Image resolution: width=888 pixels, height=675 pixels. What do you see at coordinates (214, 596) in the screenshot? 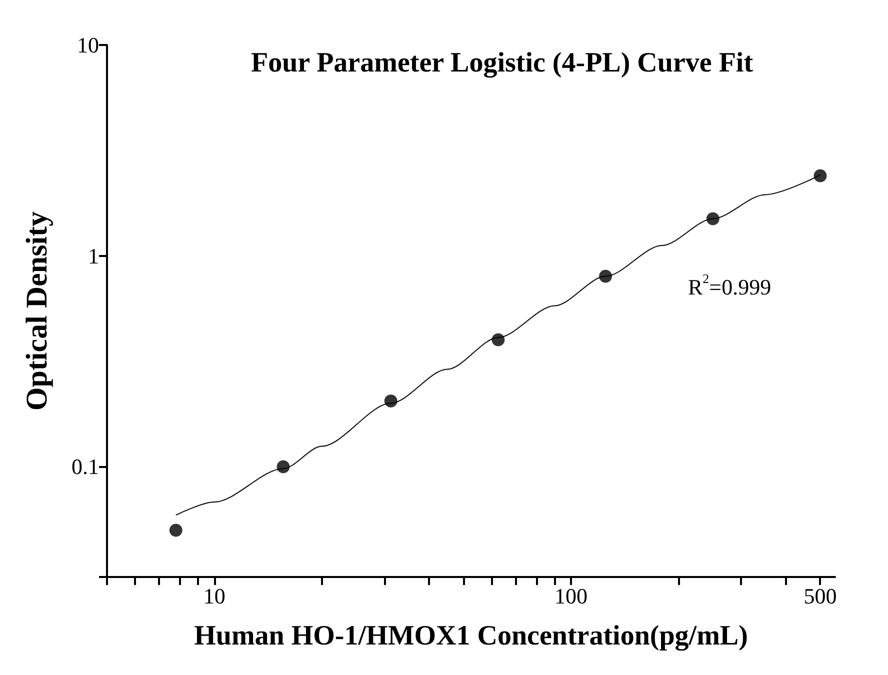
I see `x-tick-label: 10` at bounding box center [214, 596].